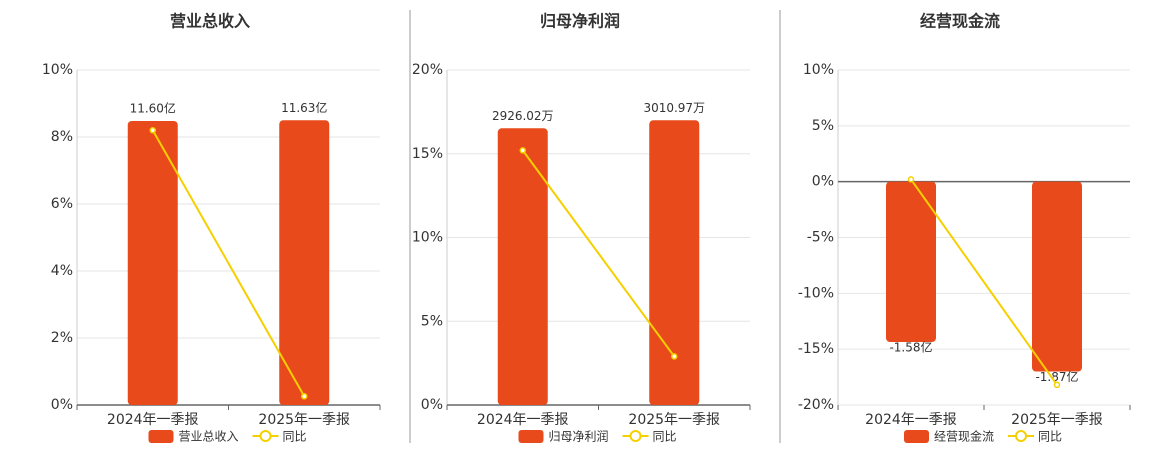  What do you see at coordinates (580, 21) in the screenshot?
I see `chart-title: 归母净利润` at bounding box center [580, 21].